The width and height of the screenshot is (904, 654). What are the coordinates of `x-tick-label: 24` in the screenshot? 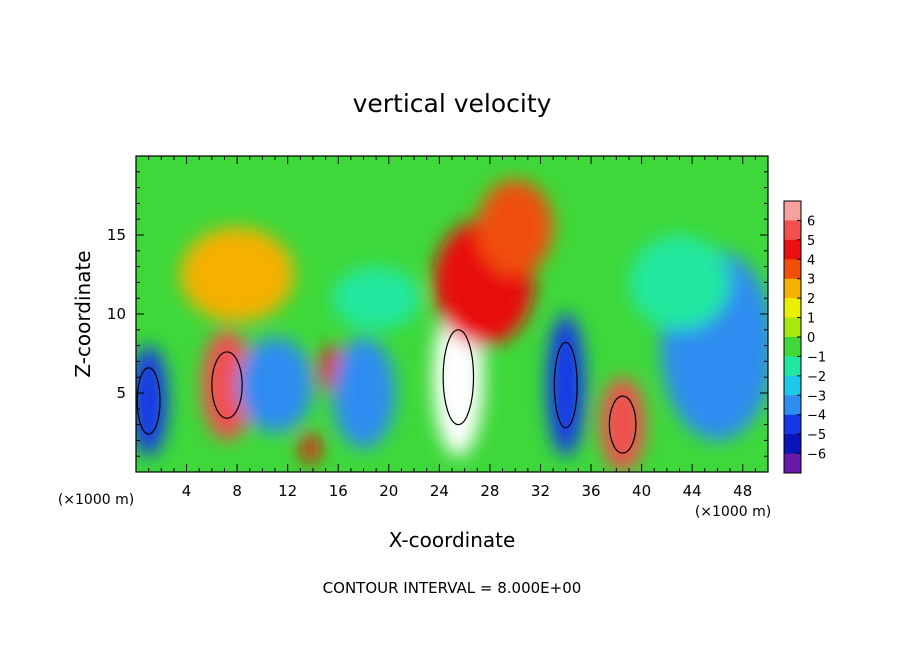 It's located at (439, 491).